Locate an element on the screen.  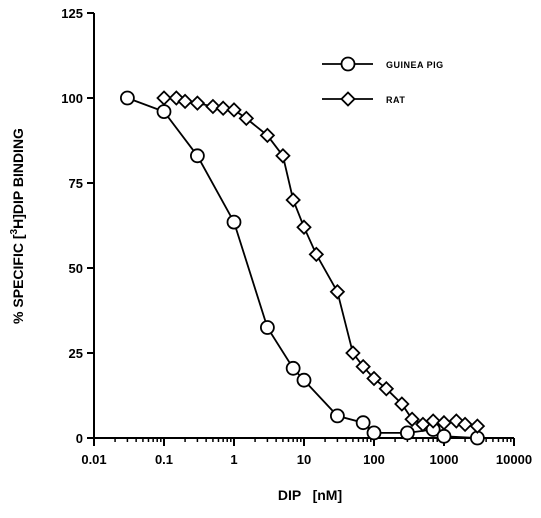
x-tick-label: 0.1 is located at coordinates (164, 459).